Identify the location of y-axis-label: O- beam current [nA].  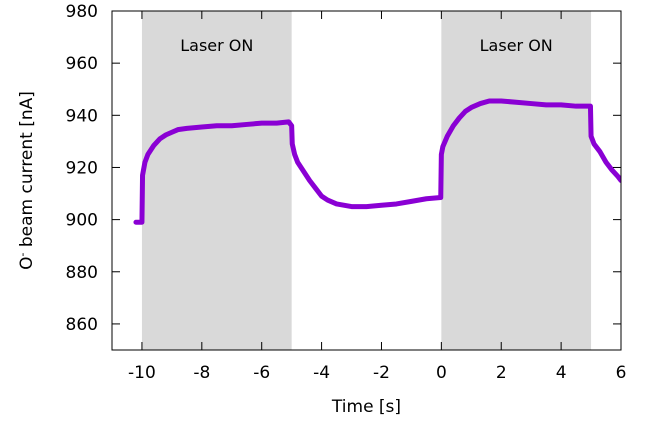
(27, 180).